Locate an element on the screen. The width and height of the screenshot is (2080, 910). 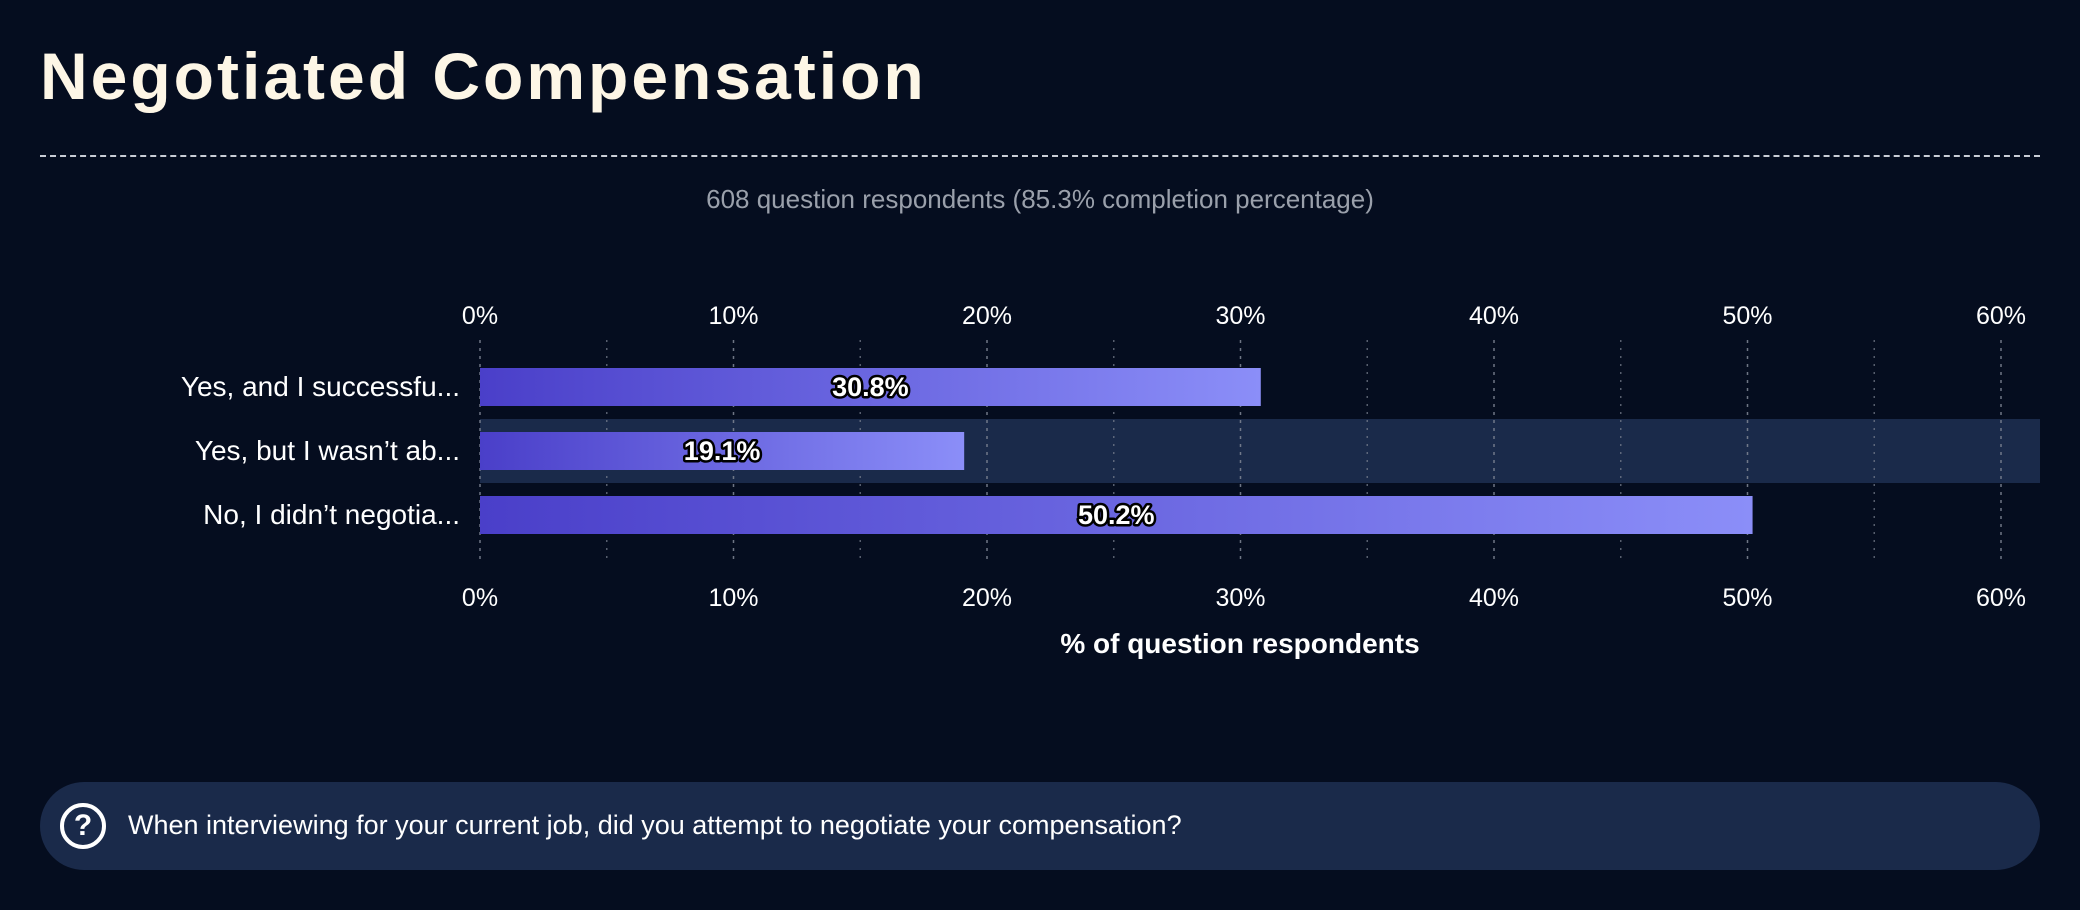
bar-value-label: 30.8% is located at coordinates (870, 387).